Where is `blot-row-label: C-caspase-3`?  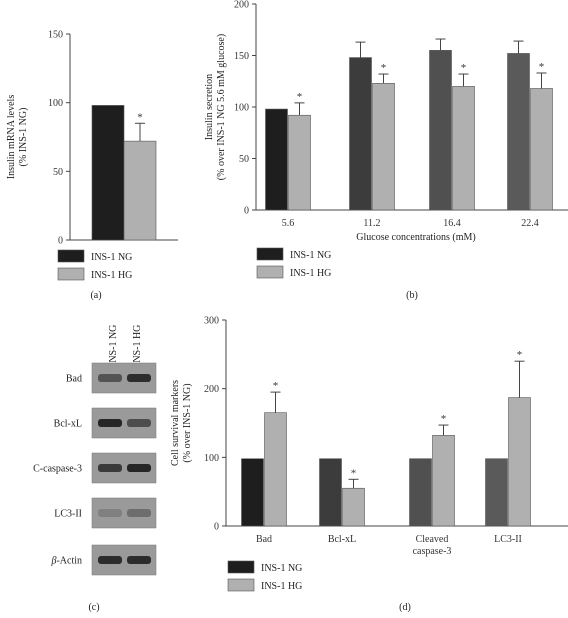
blot-row-label: C-caspase-3 is located at coordinates (57, 469).